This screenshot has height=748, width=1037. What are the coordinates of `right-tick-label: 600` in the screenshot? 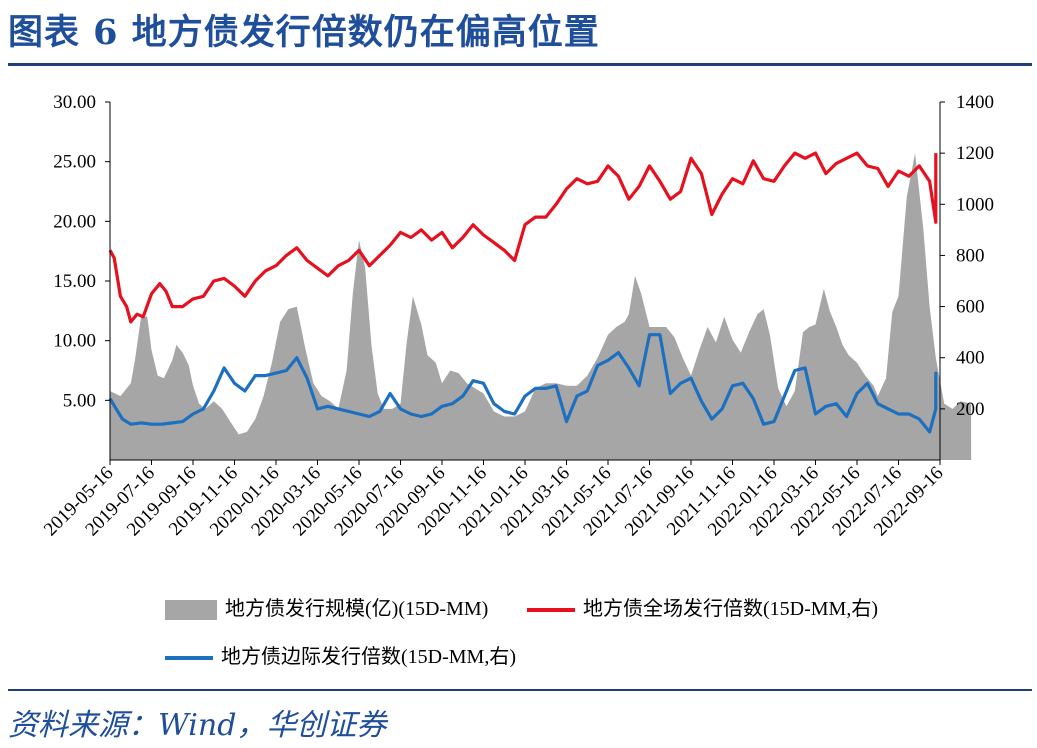 It's located at (970, 307).